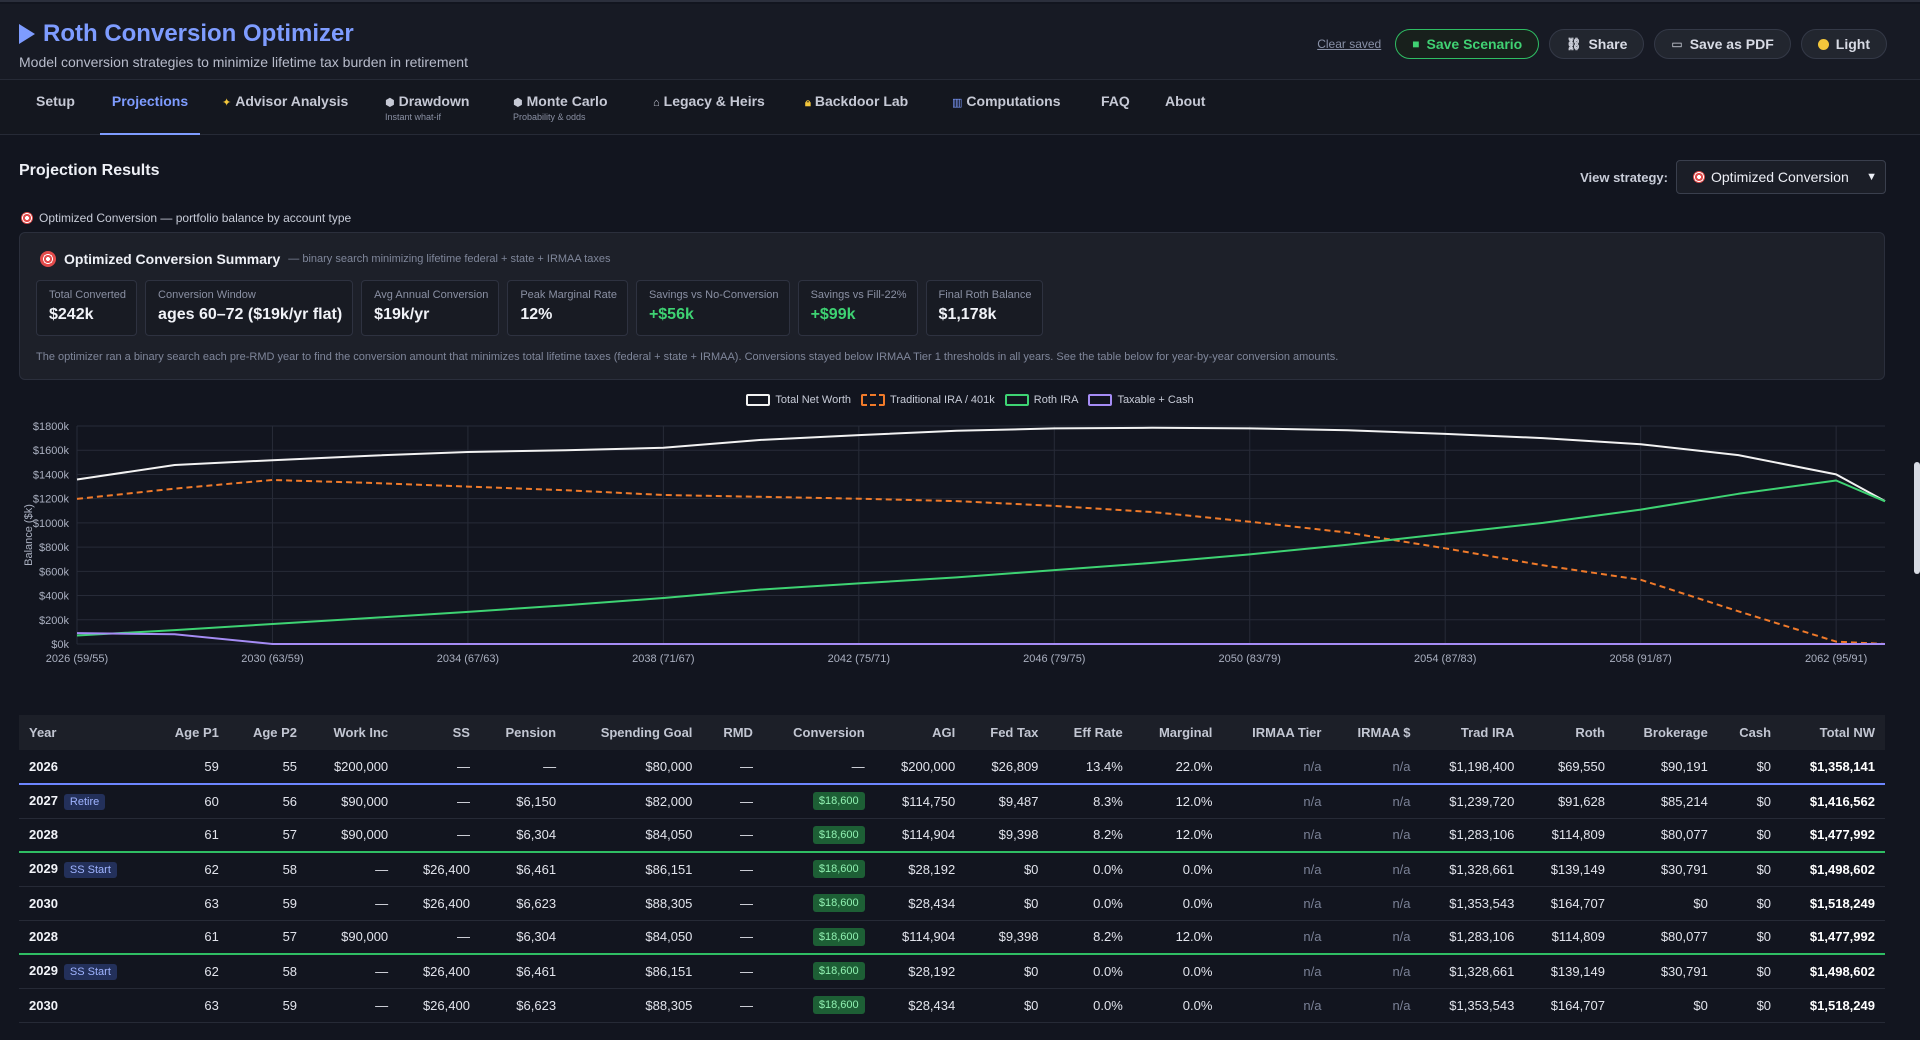 The width and height of the screenshot is (1920, 1040). What do you see at coordinates (55, 107) in the screenshot?
I see `tab-setup: Setup` at bounding box center [55, 107].